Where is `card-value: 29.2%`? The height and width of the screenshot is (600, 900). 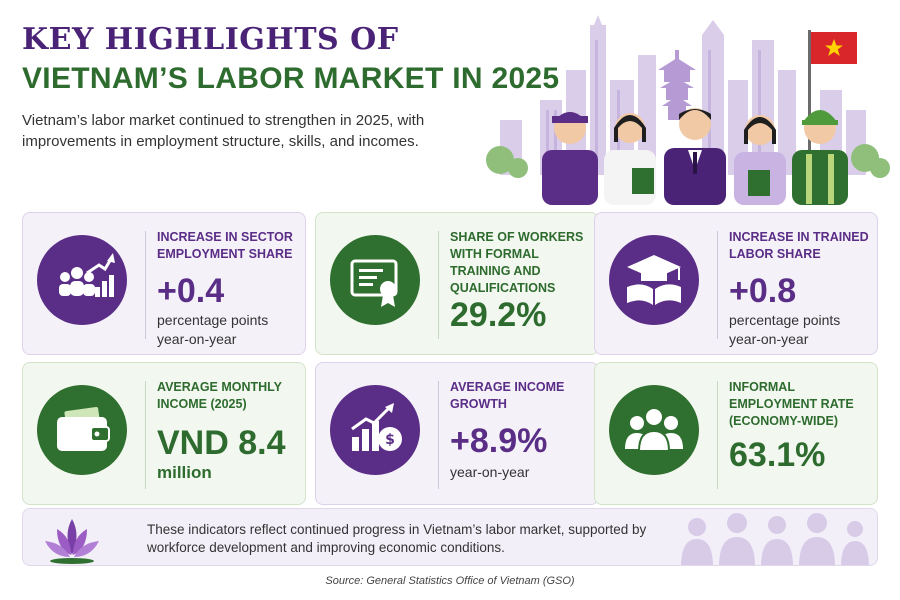
card-value: 29.2% is located at coordinates (498, 315).